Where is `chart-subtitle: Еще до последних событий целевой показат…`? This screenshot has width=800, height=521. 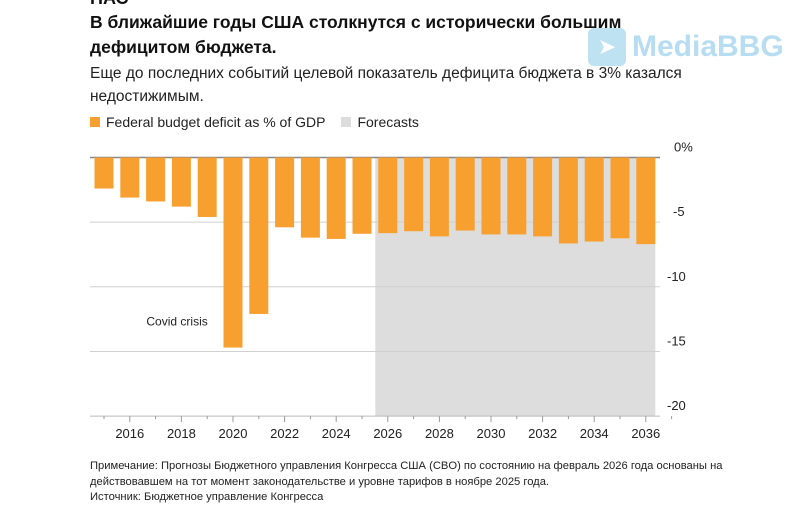
chart-subtitle: Еще до последних событий целевой показат… is located at coordinates (386, 85).